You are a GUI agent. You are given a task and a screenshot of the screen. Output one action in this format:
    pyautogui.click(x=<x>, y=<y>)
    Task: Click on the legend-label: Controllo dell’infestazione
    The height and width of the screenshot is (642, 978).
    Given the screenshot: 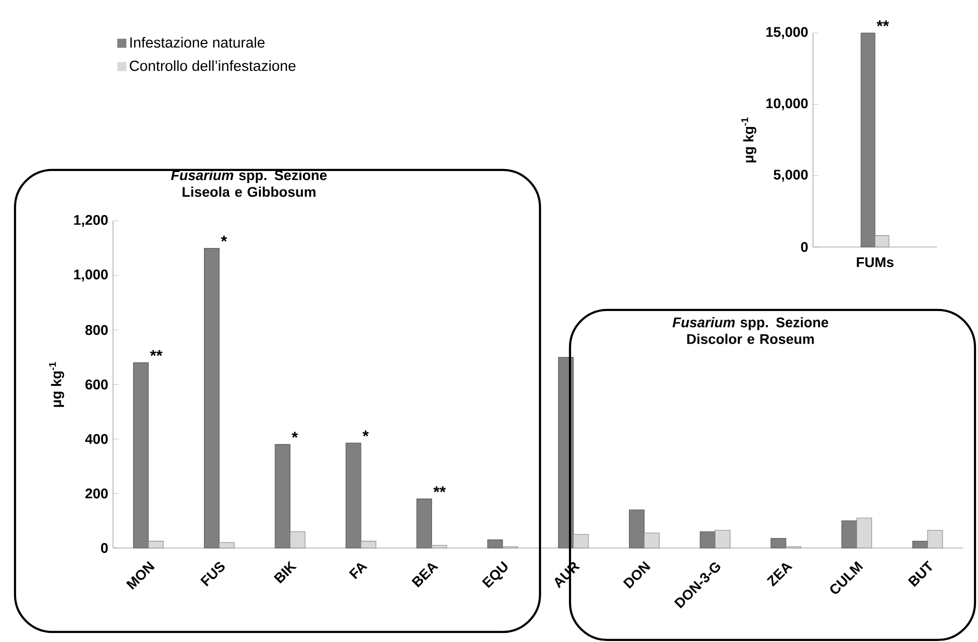 What is the action you would take?
    pyautogui.click(x=213, y=65)
    